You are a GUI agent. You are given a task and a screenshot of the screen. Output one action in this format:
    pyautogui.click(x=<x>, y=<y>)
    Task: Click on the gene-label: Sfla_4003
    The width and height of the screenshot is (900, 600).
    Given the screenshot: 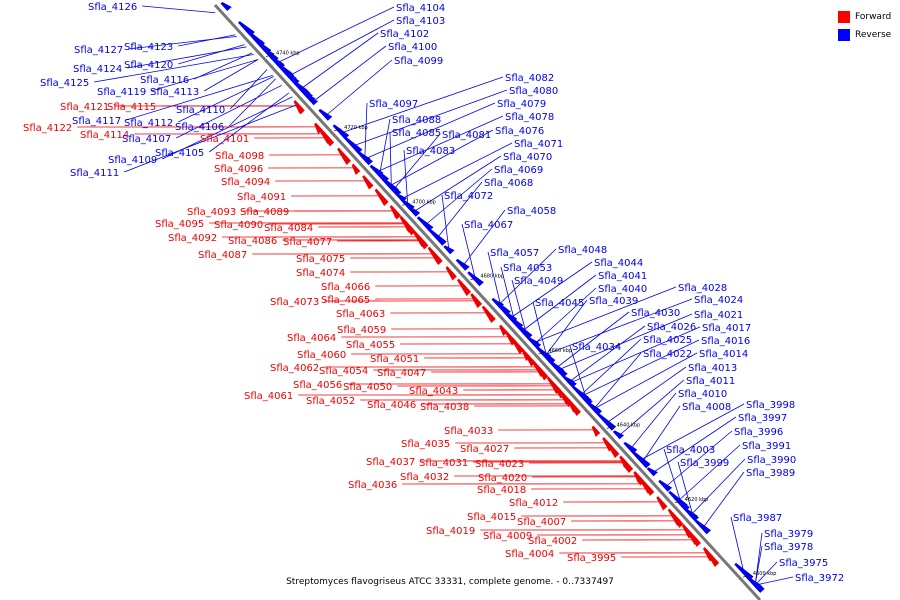 What is the action you would take?
    pyautogui.click(x=690, y=450)
    